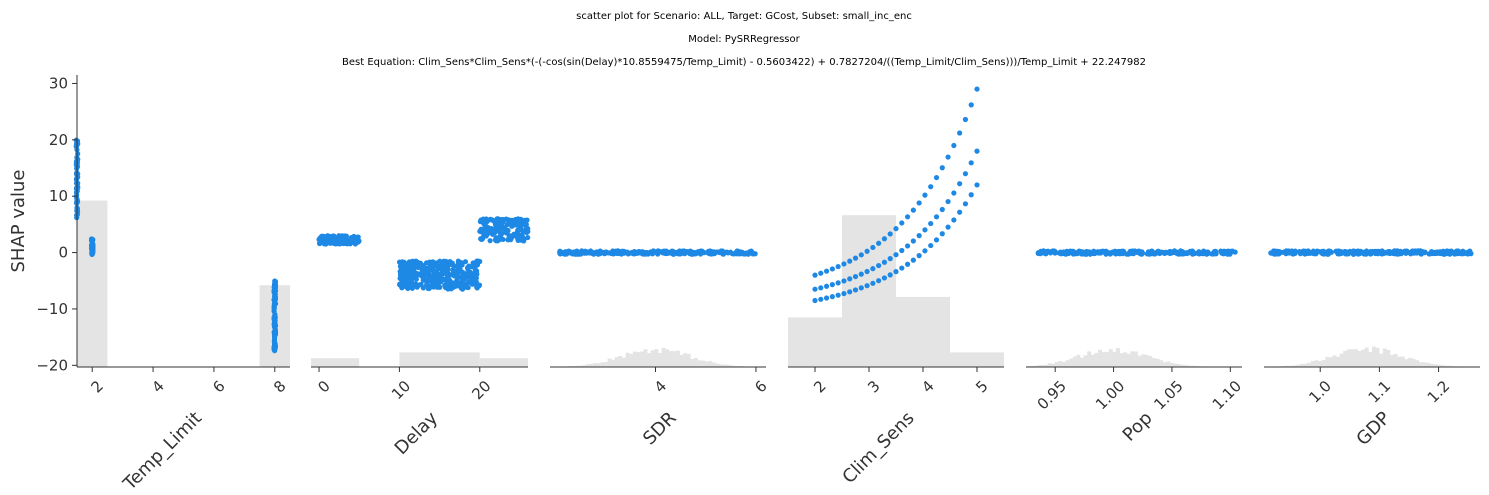 This screenshot has height=495, width=1489. Describe the element at coordinates (52, 365) in the screenshot. I see `y-tick-label: −20` at that location.